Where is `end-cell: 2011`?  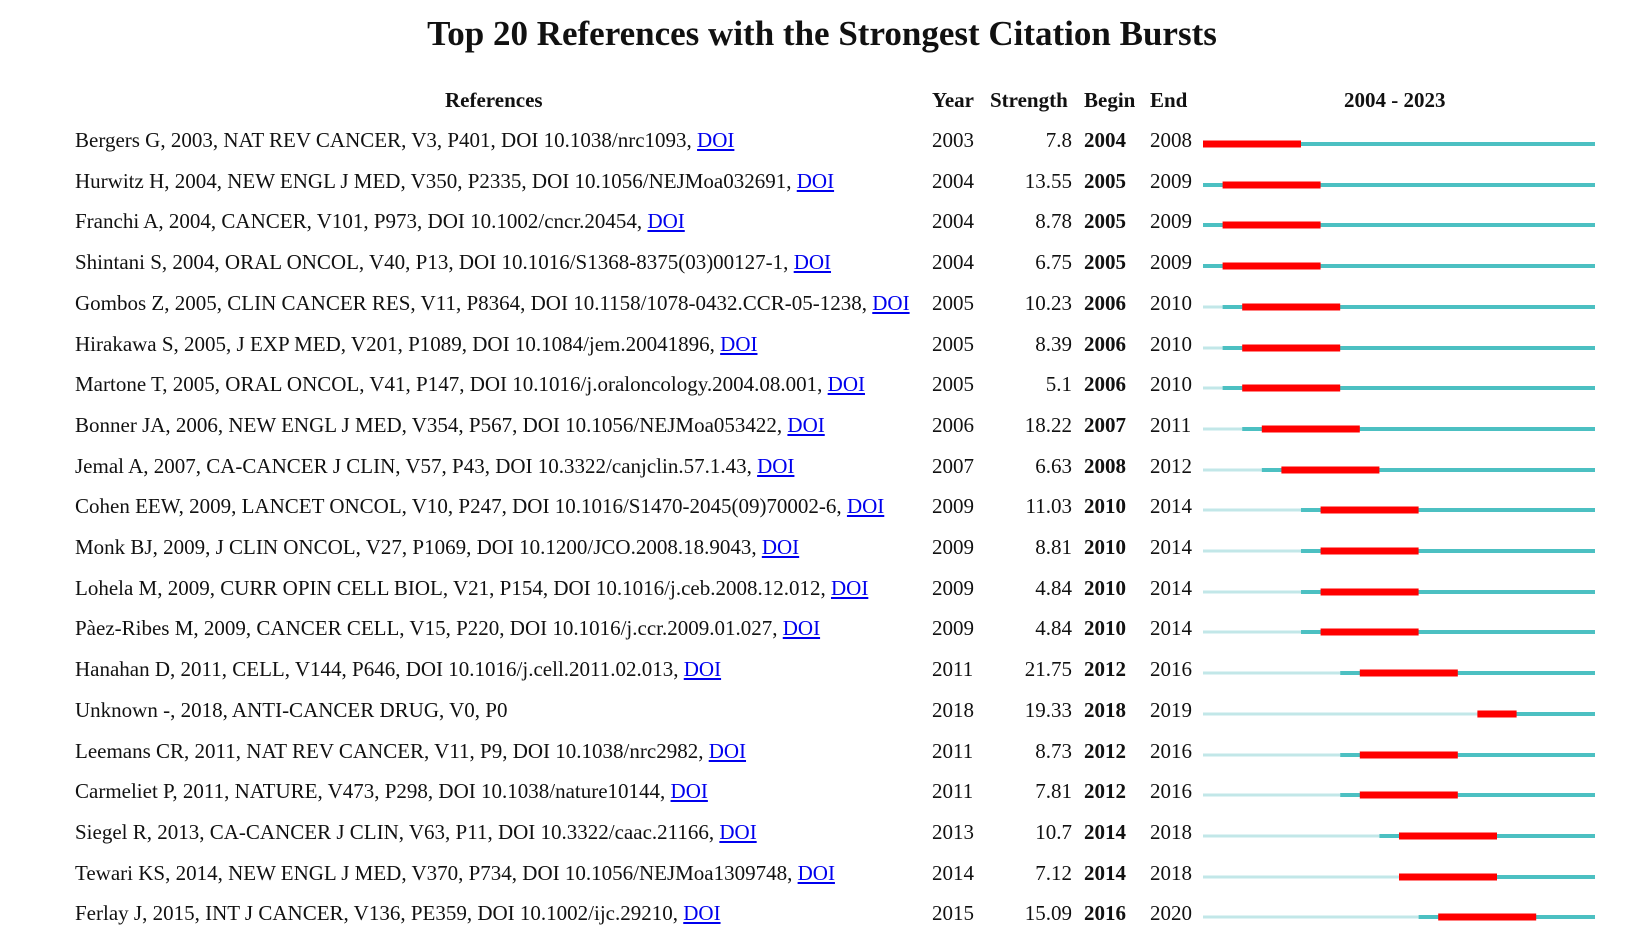
end-cell: 2011 is located at coordinates (1171, 424).